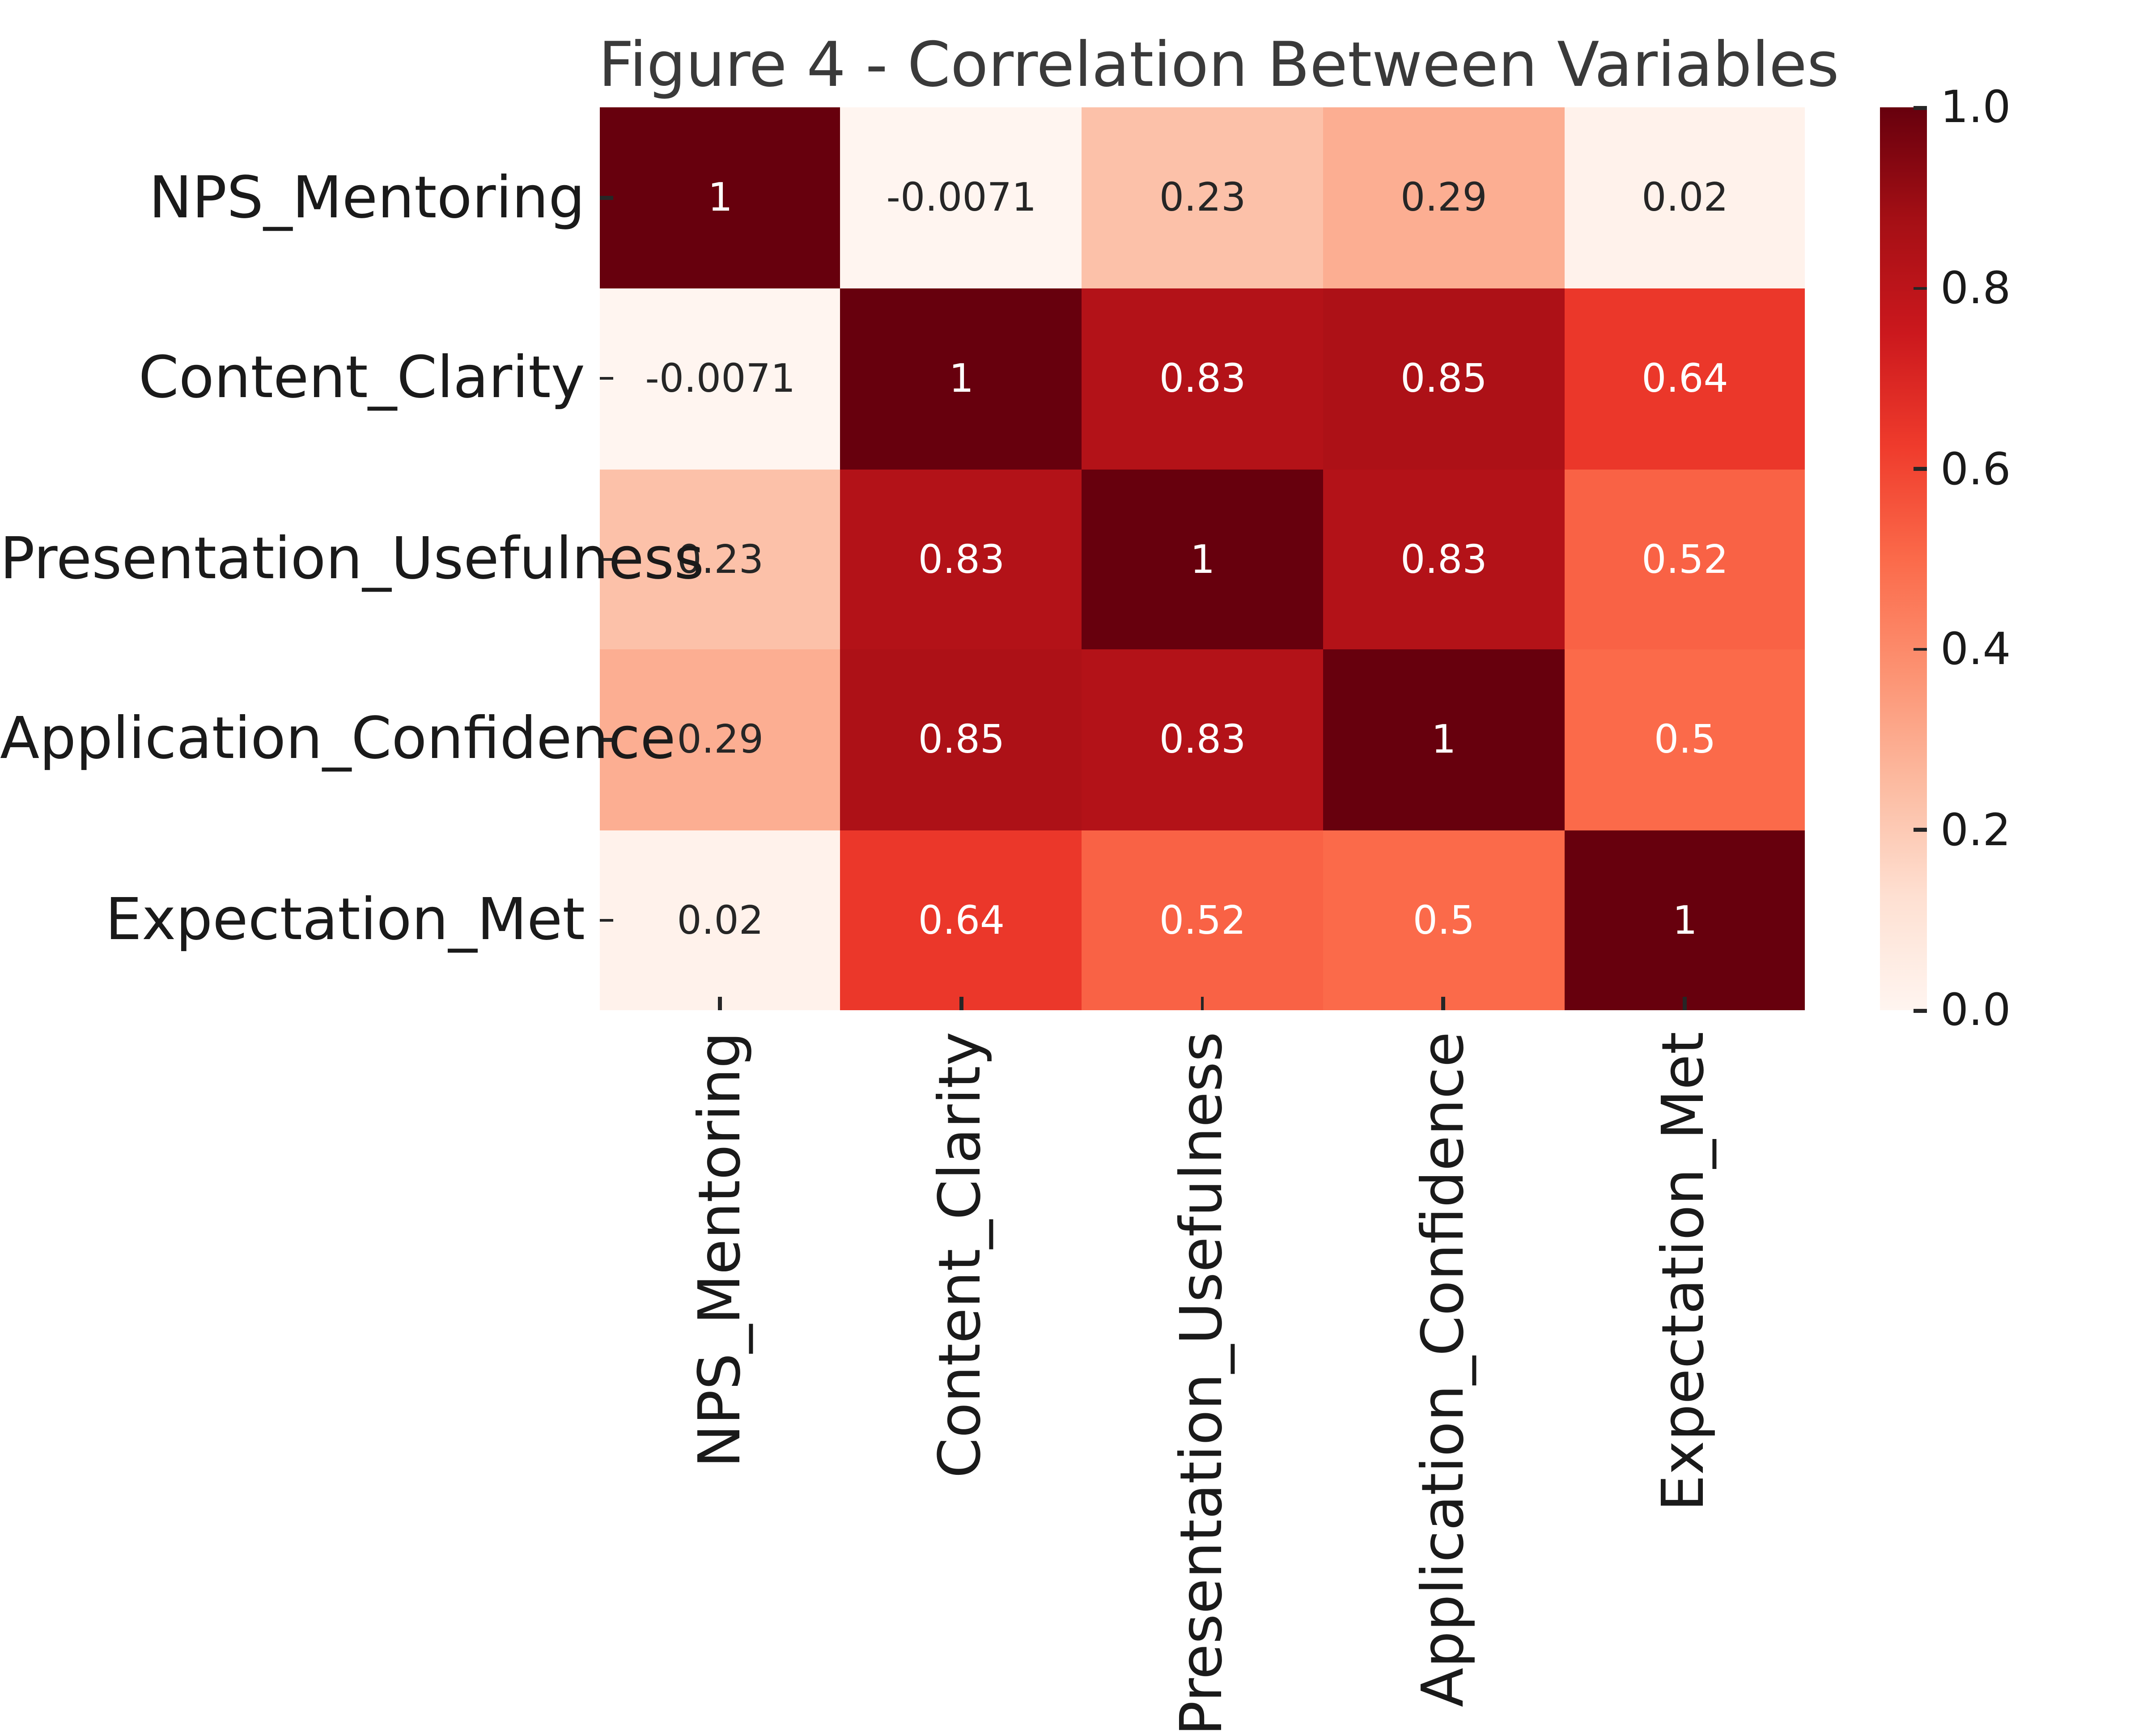 The image size is (2147, 1736). What do you see at coordinates (345, 920) in the screenshot?
I see `y-tick-label: Expectation_Met` at bounding box center [345, 920].